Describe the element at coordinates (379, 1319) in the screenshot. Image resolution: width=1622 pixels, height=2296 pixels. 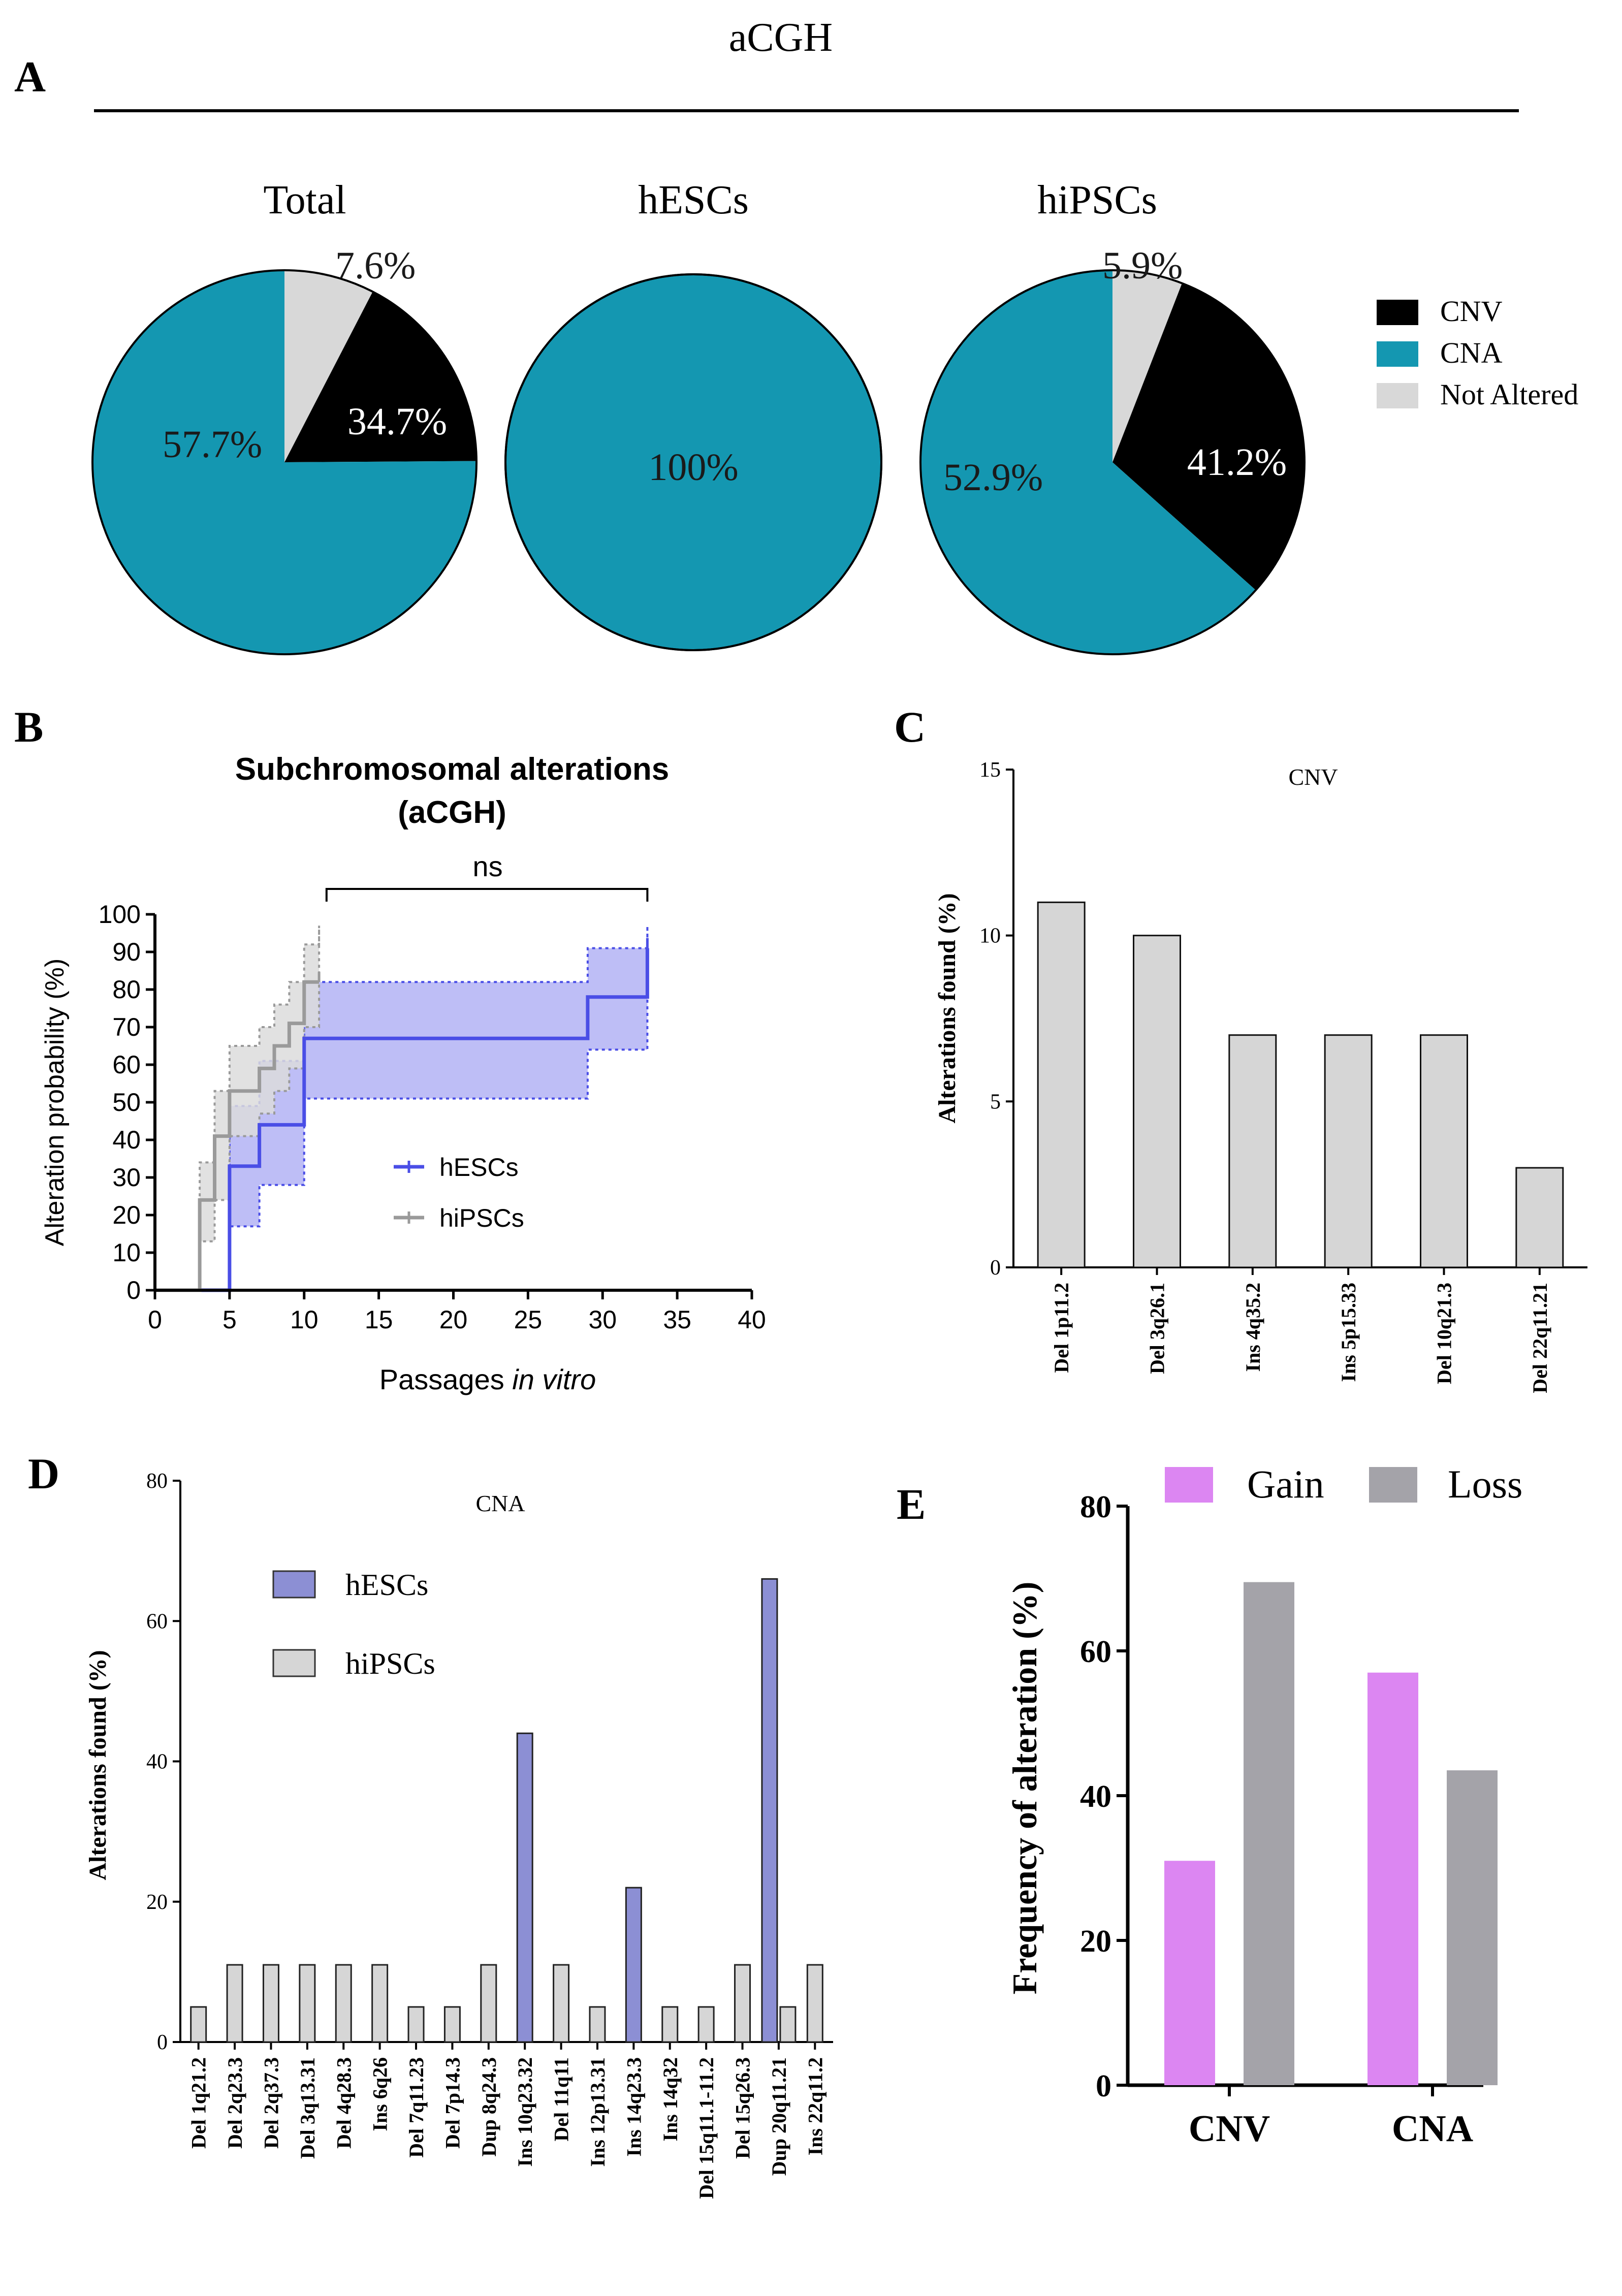
I see `survival-x-tick-label: 15` at that location.